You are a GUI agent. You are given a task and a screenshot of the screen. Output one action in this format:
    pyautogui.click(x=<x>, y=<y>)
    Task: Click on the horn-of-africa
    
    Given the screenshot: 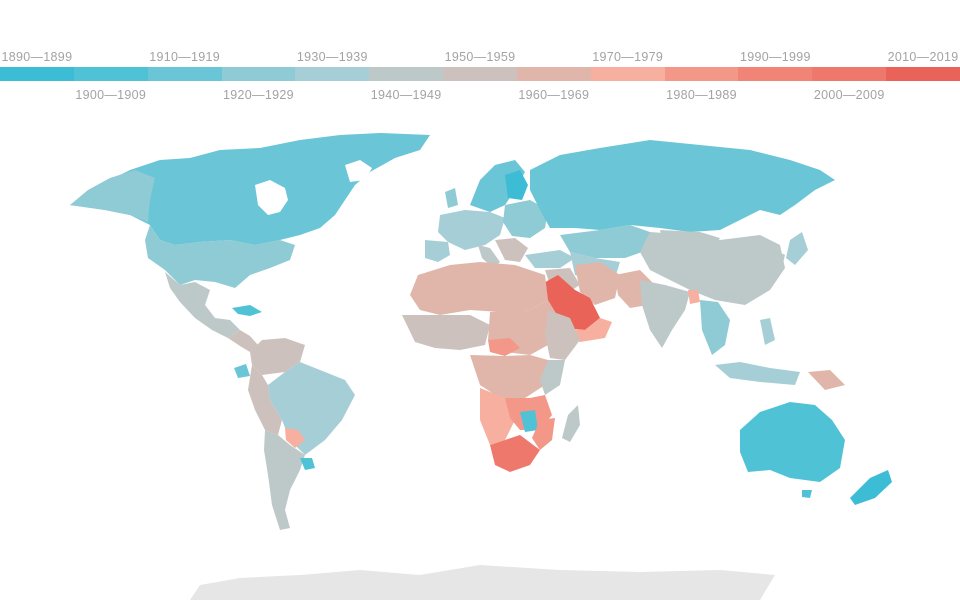 What is the action you would take?
    pyautogui.click(x=562, y=335)
    